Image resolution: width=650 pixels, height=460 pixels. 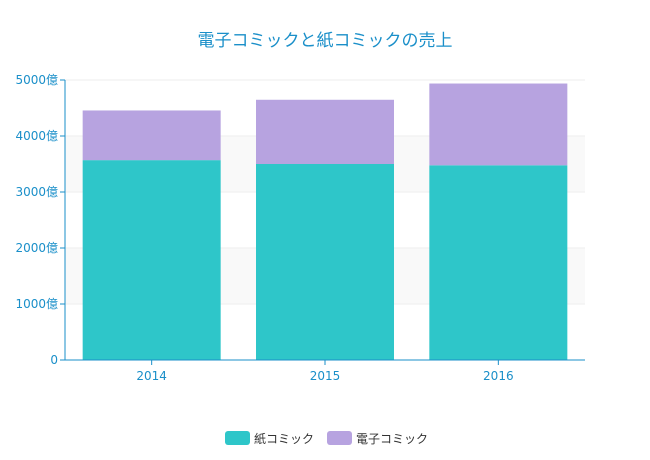 I want to click on chart-title: 電子コミックと紙コミックの売上, so click(x=325, y=41).